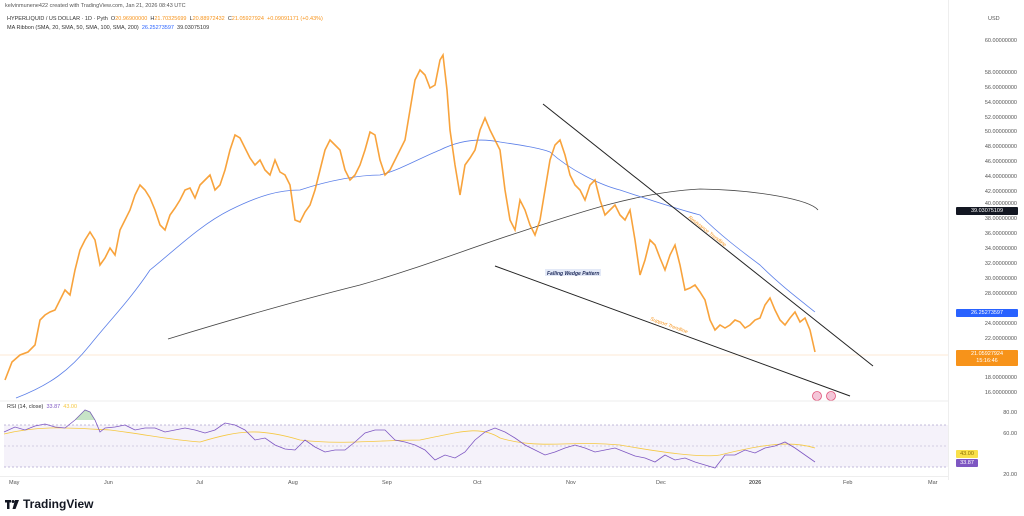 The width and height of the screenshot is (1024, 516). What do you see at coordinates (755, 483) in the screenshot?
I see `month-label: 2026` at bounding box center [755, 483].